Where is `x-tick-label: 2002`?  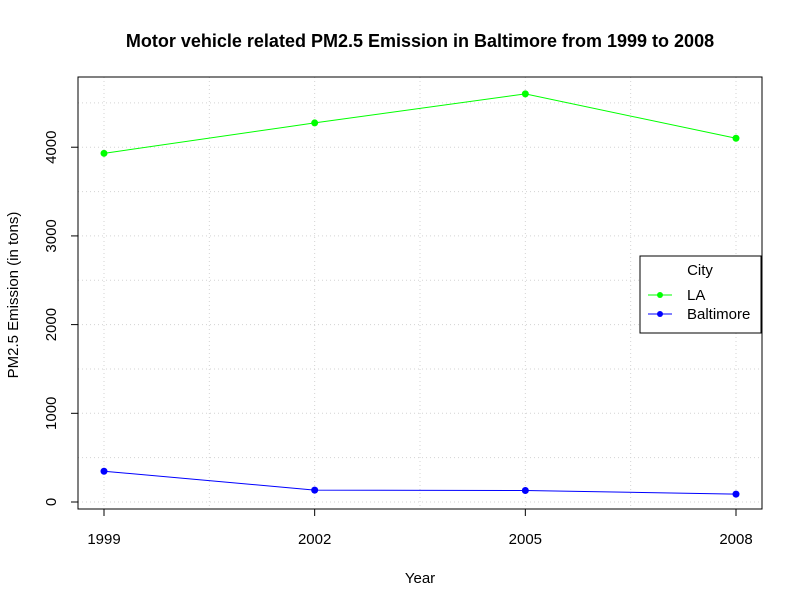
x-tick-label: 2002 is located at coordinates (314, 539).